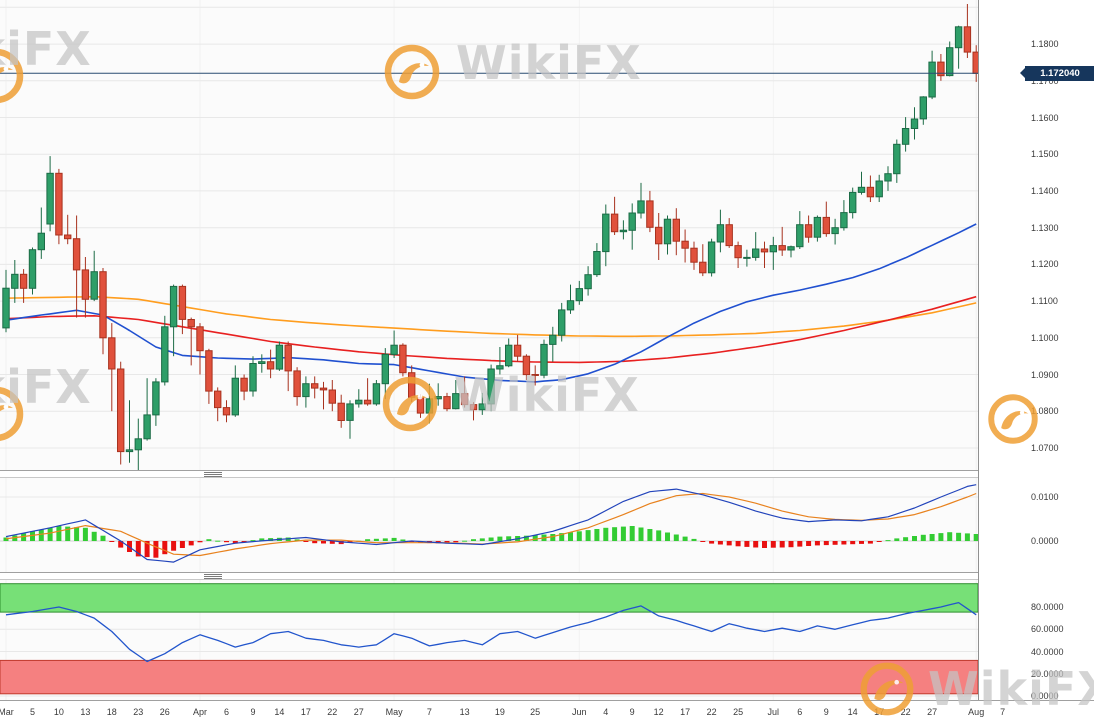 The image size is (1094, 728). What do you see at coordinates (1045, 411) in the screenshot?
I see `axis-tick-label: 1.0800` at bounding box center [1045, 411].